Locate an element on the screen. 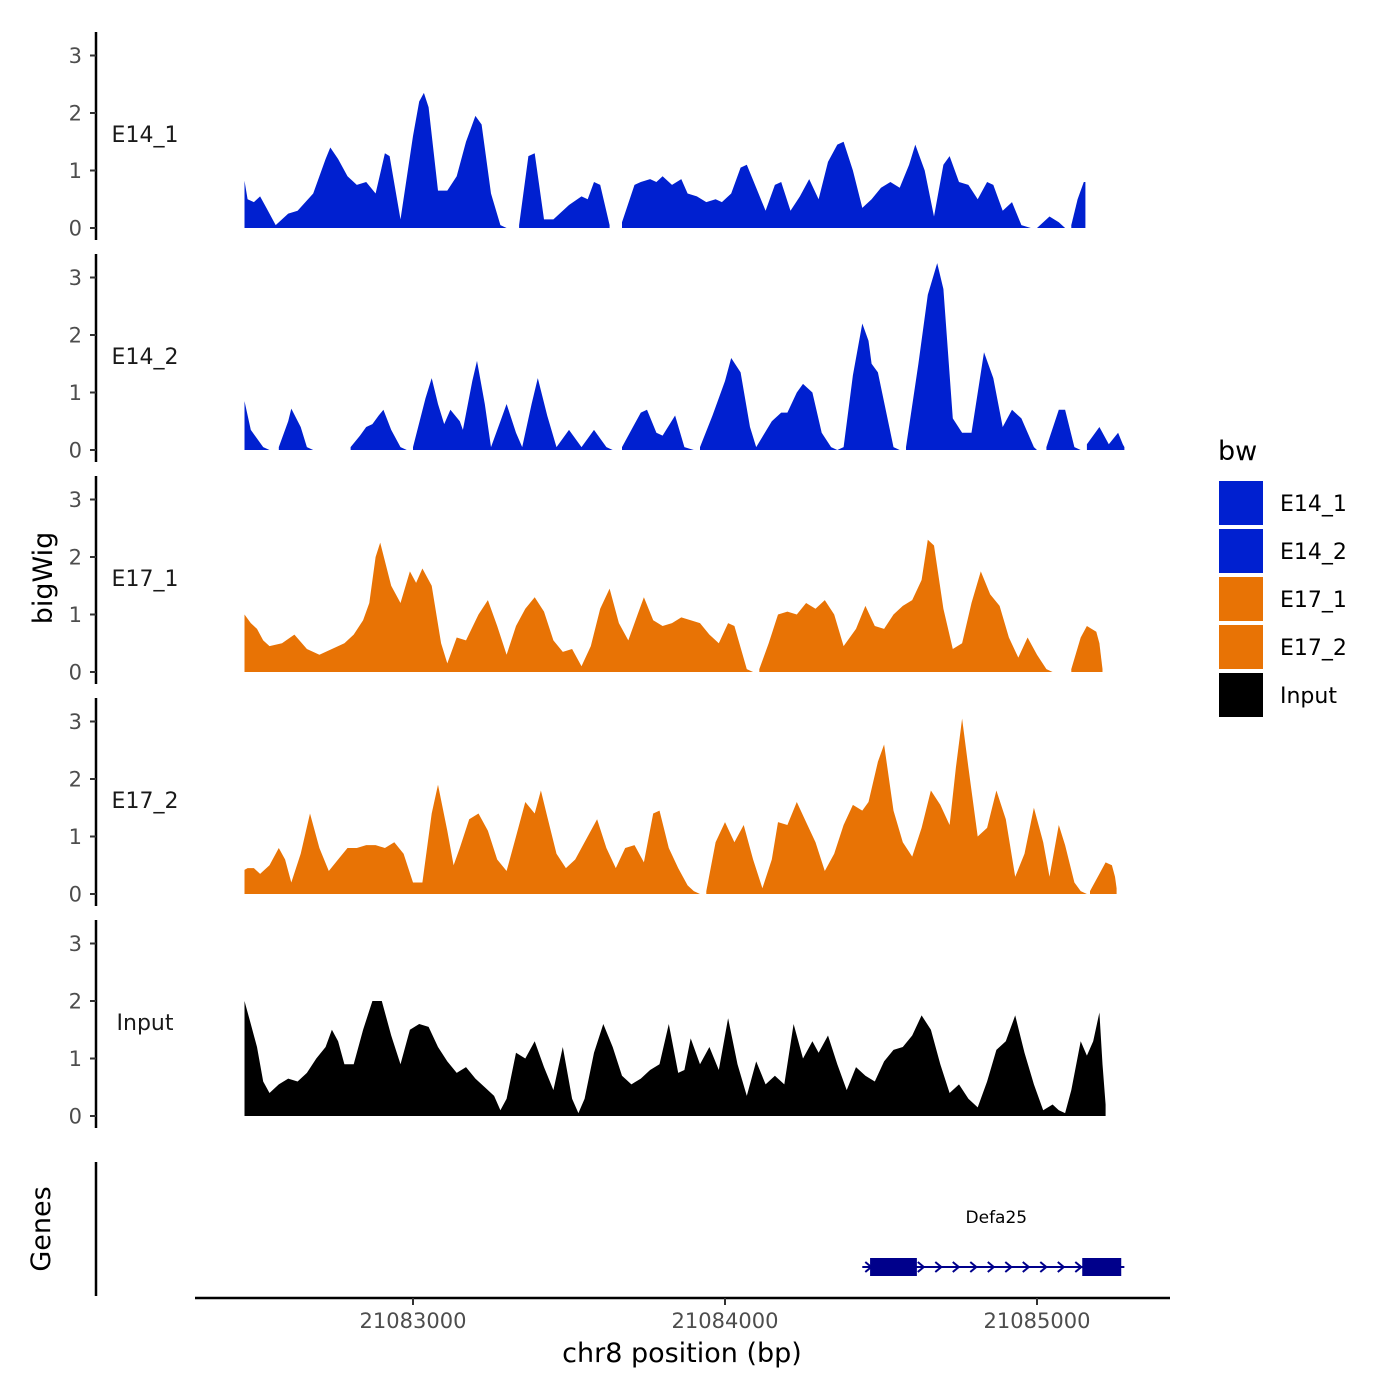 This screenshot has height=1400, width=1400. legend-label: E17_2 is located at coordinates (1313, 648).